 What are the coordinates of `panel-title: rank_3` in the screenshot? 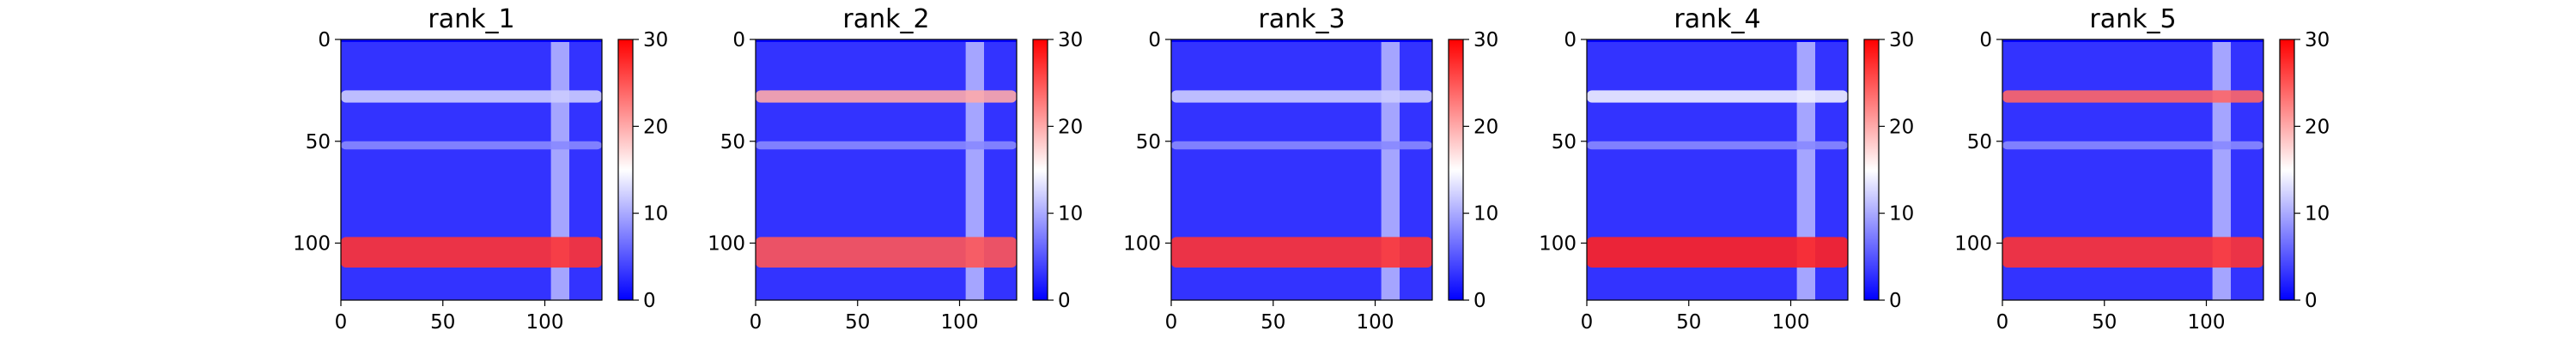 It's located at (1301, 19).